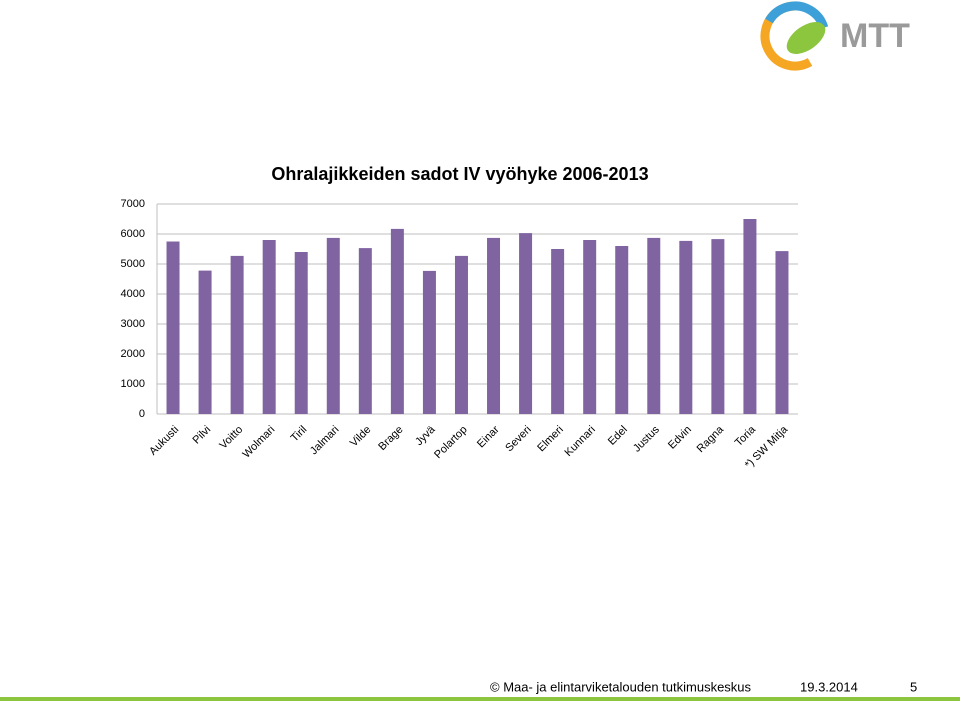  I want to click on y-tick-label: 6000, so click(133, 234).